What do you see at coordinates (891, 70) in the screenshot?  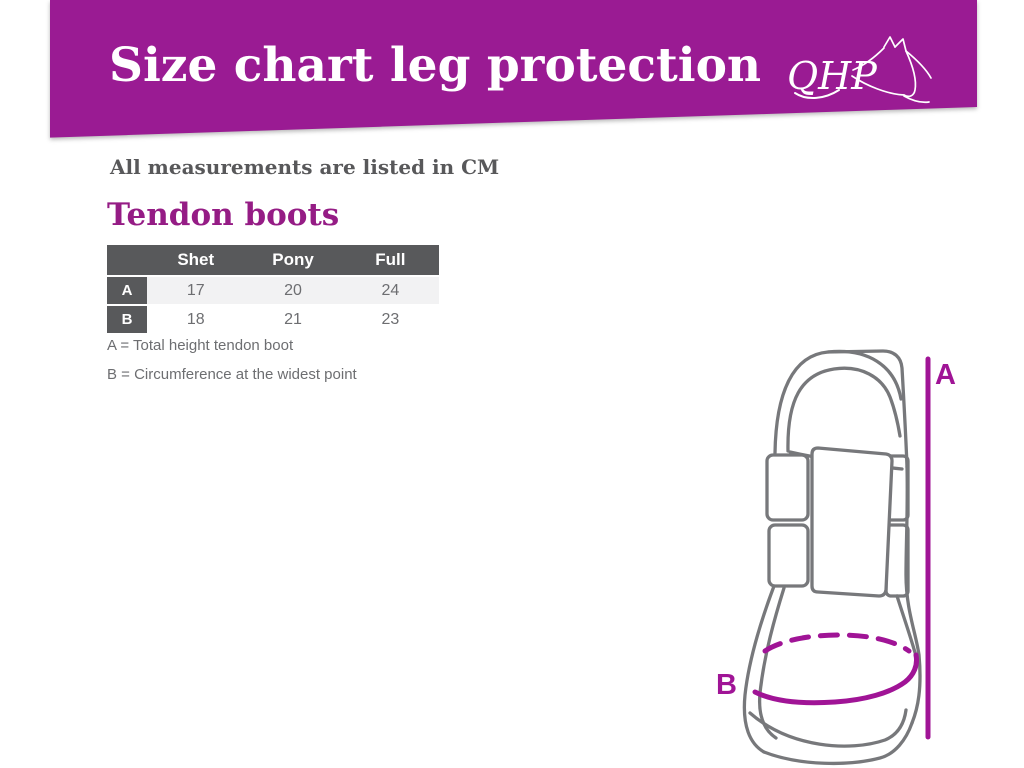 I see `horse-head-icon` at bounding box center [891, 70].